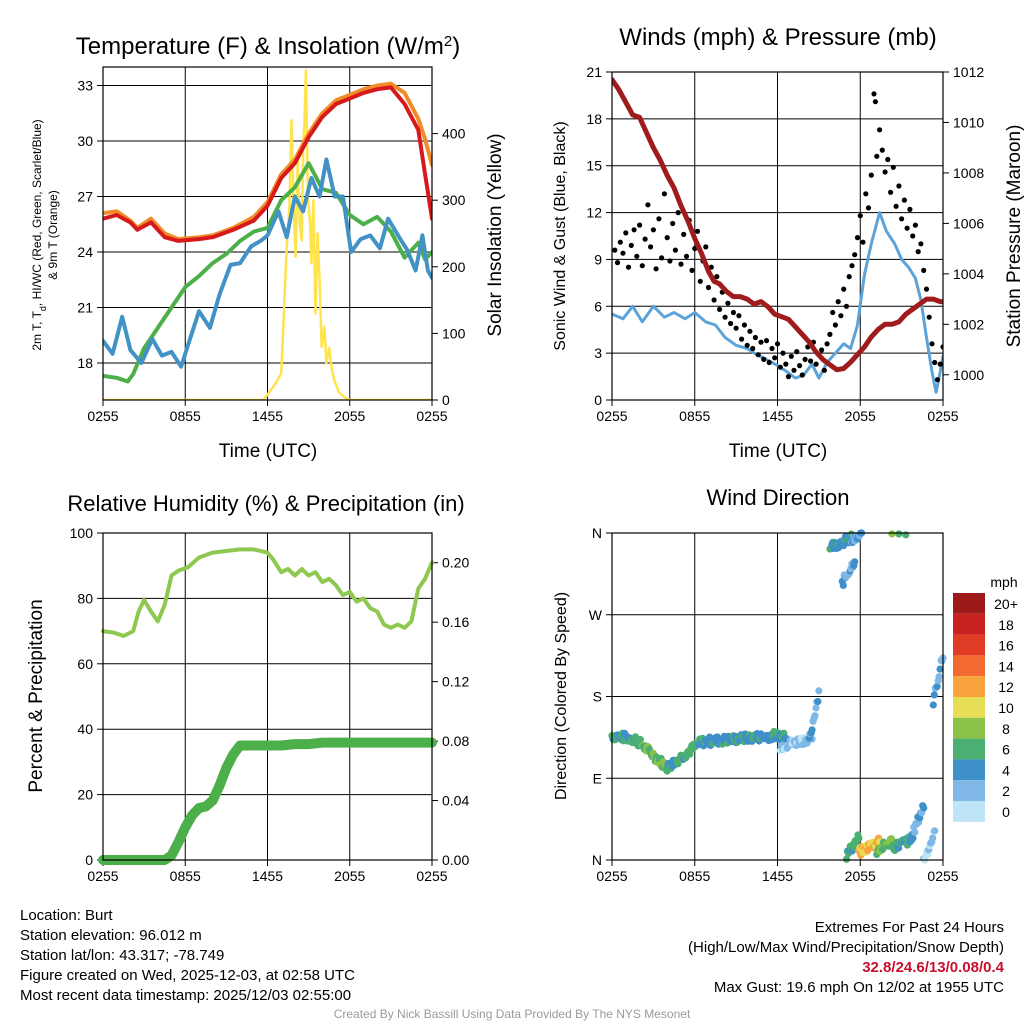 This screenshot has width=1024, height=1024. What do you see at coordinates (778, 451) in the screenshot?
I see `x-axis-label: Time (UTC)` at bounding box center [778, 451].